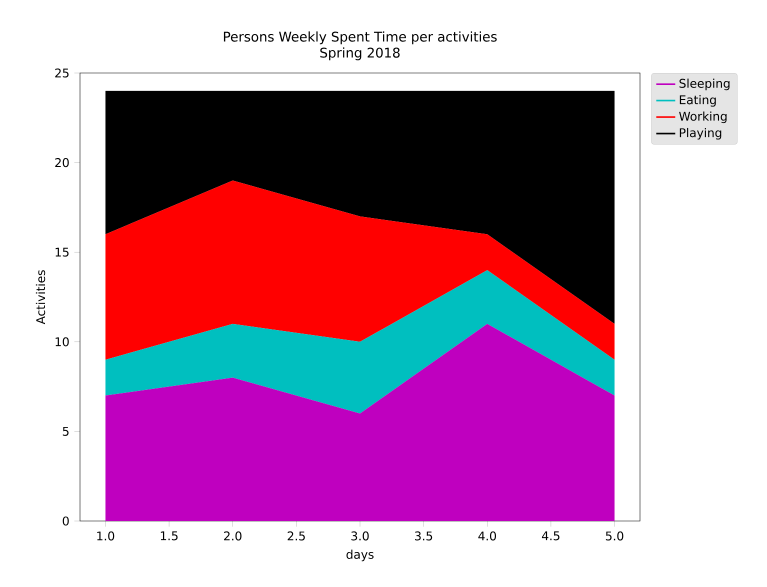 The height and width of the screenshot is (587, 767). I want to click on y-tick-label: 15, so click(62, 252).